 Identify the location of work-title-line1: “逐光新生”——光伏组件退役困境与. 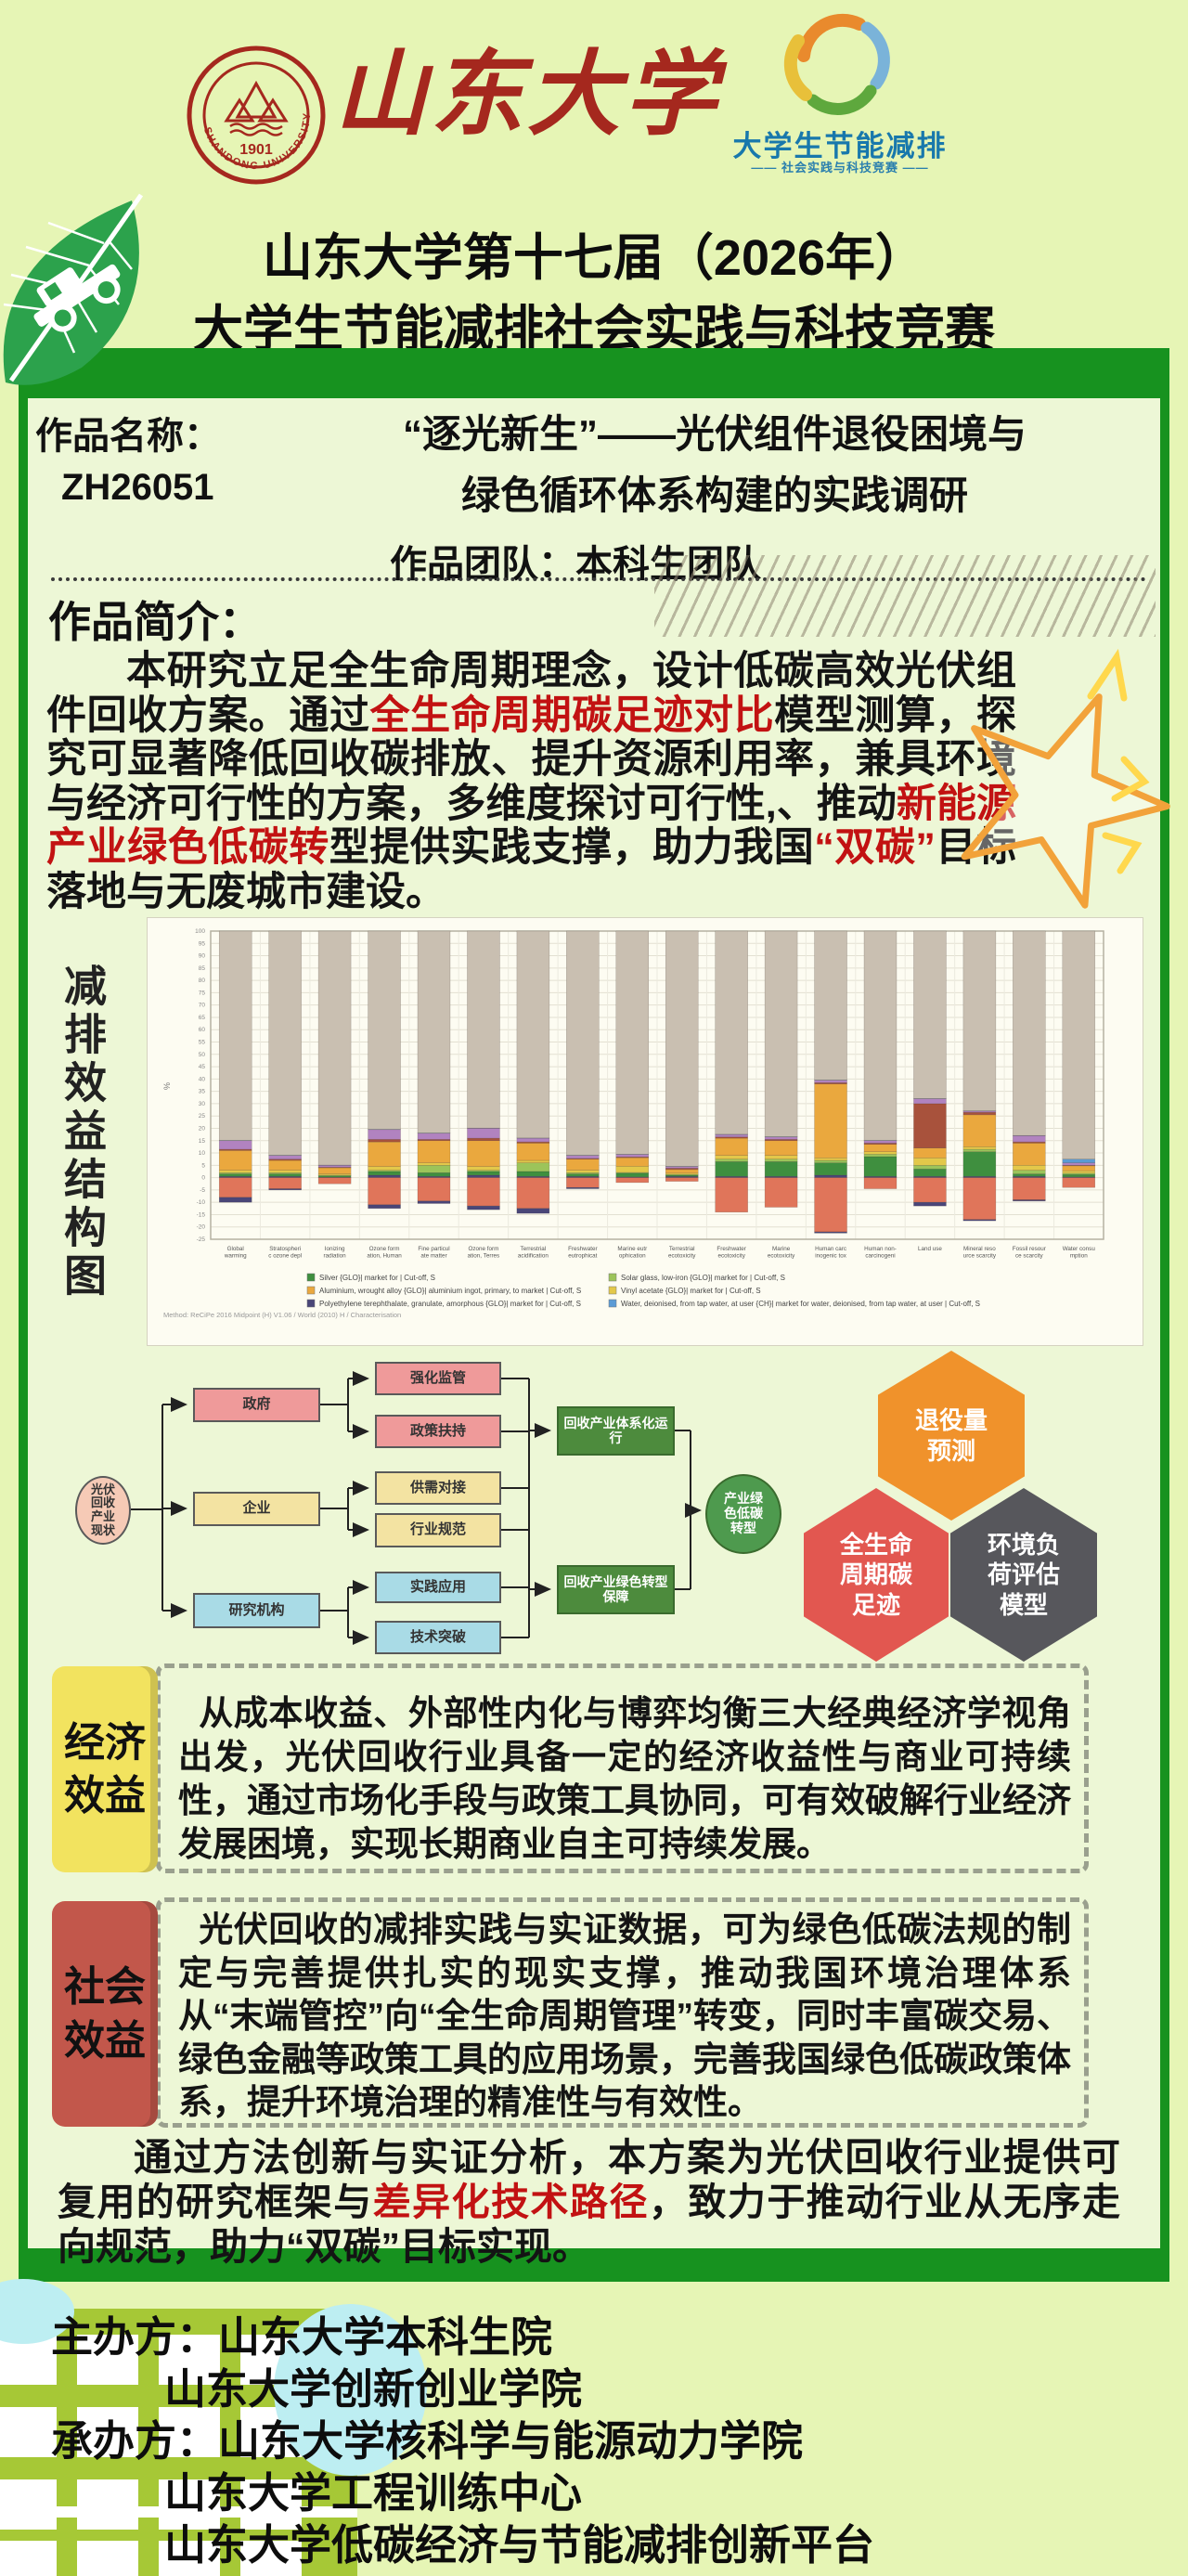
(714, 434).